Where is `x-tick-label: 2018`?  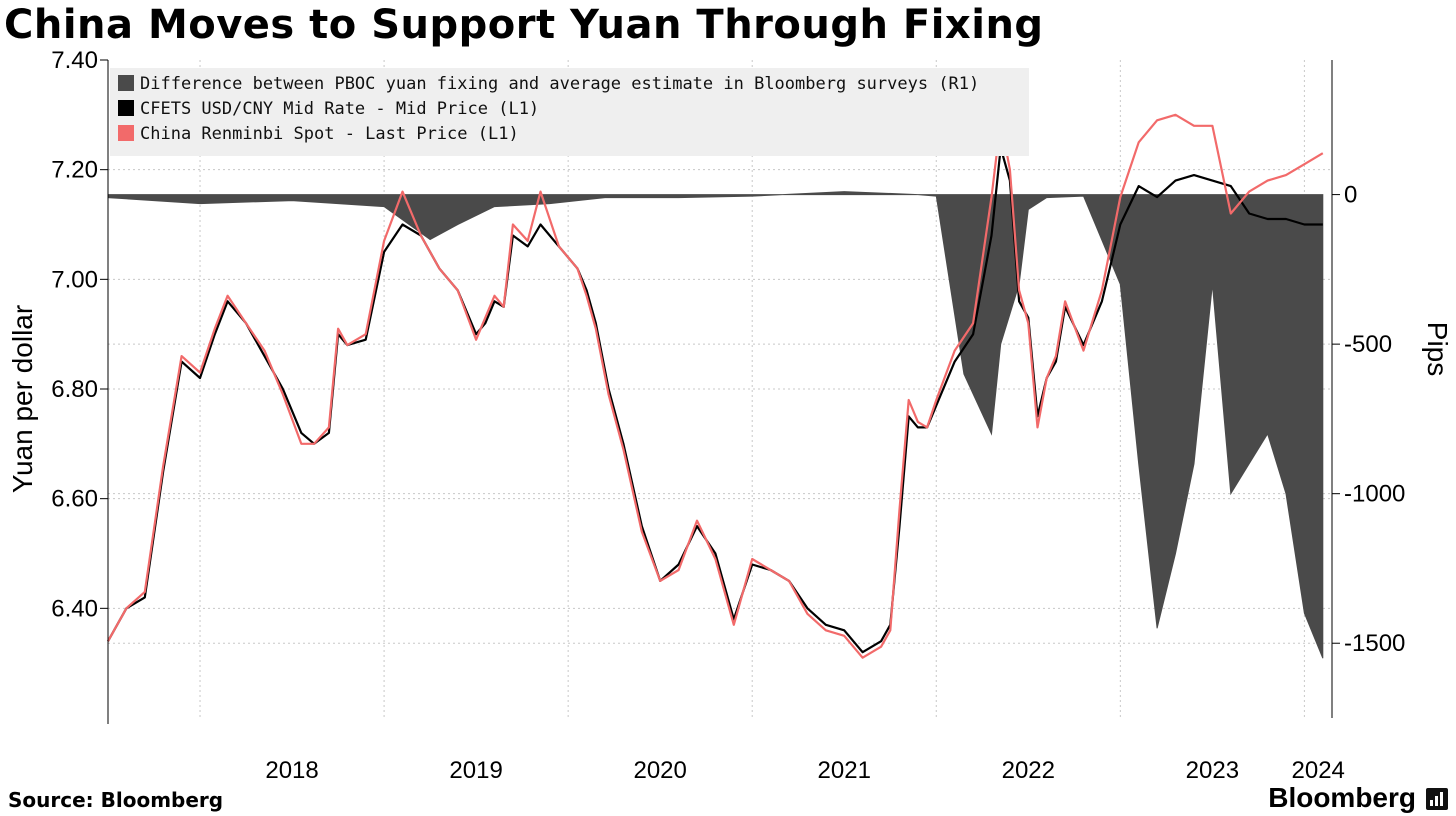 x-tick-label: 2018 is located at coordinates (291, 770).